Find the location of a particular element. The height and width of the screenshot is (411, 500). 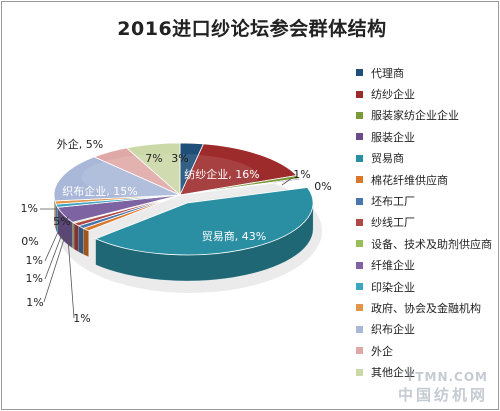

legend-item-织布企业: 织布企业 is located at coordinates (427, 329).